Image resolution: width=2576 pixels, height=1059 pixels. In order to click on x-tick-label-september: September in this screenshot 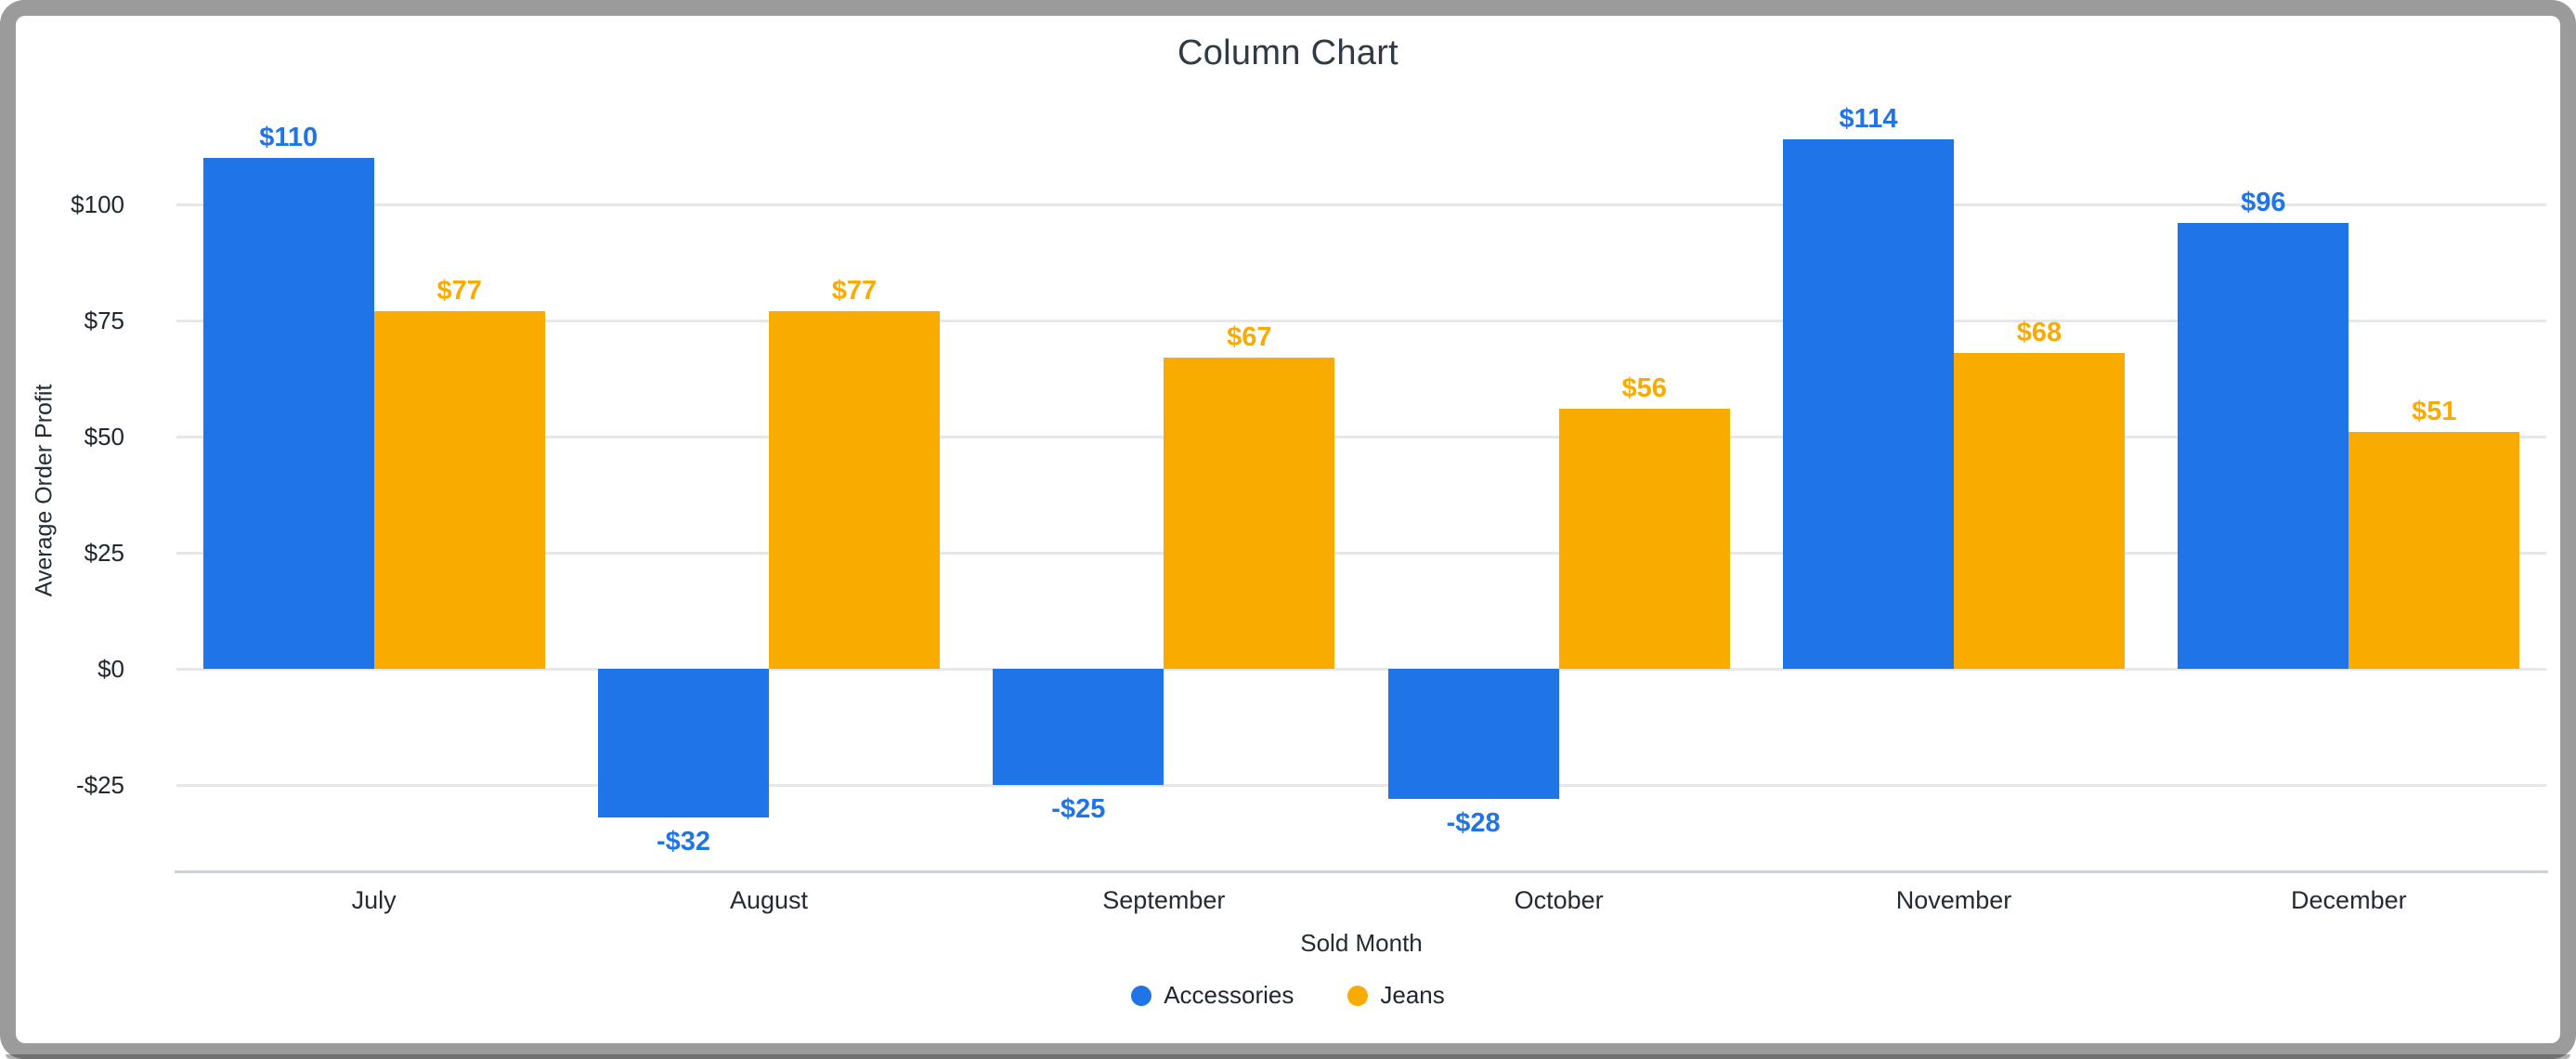, I will do `click(1164, 900)`.